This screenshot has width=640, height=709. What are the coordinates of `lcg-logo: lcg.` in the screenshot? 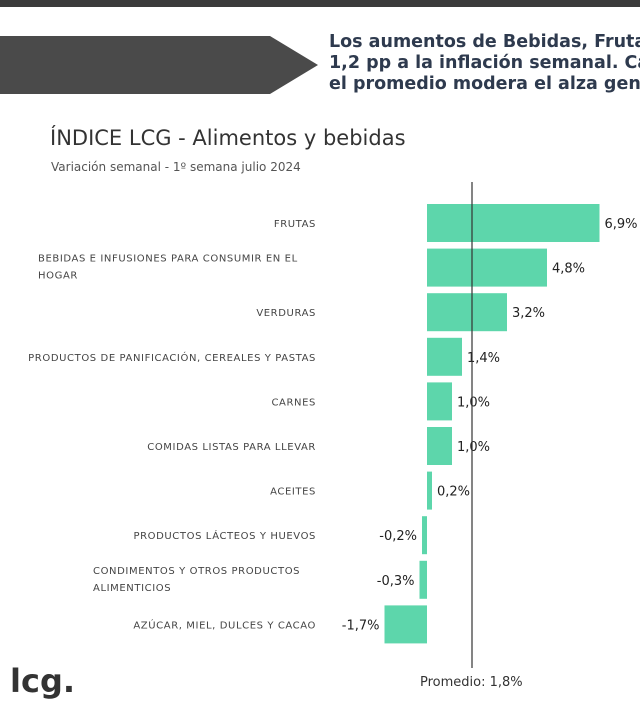 It's located at (42, 681).